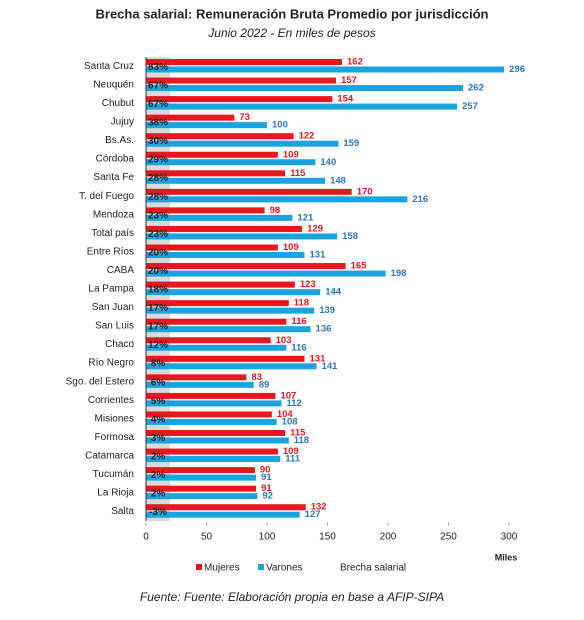  Describe the element at coordinates (330, 366) in the screenshot. I see `value-label: 141` at that location.